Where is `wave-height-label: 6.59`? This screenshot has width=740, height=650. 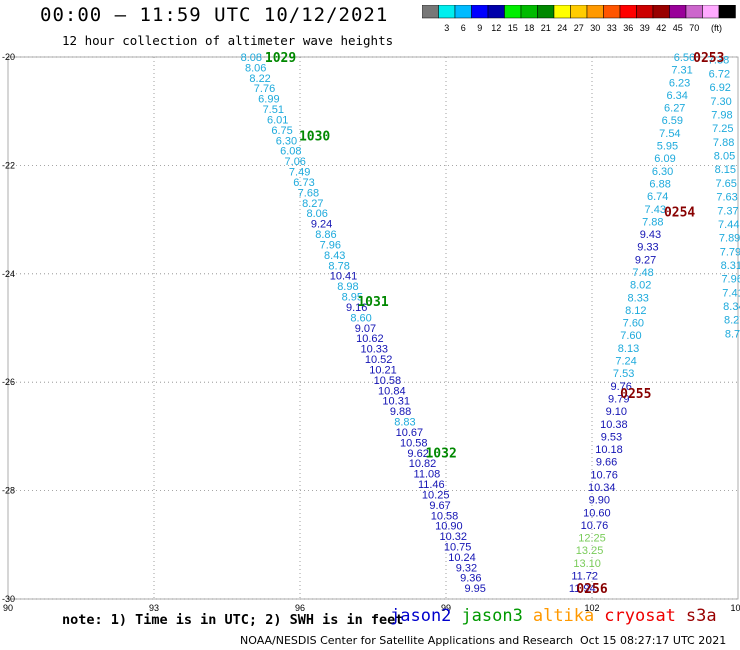 wave-height-label: 6.59 is located at coordinates (672, 121).